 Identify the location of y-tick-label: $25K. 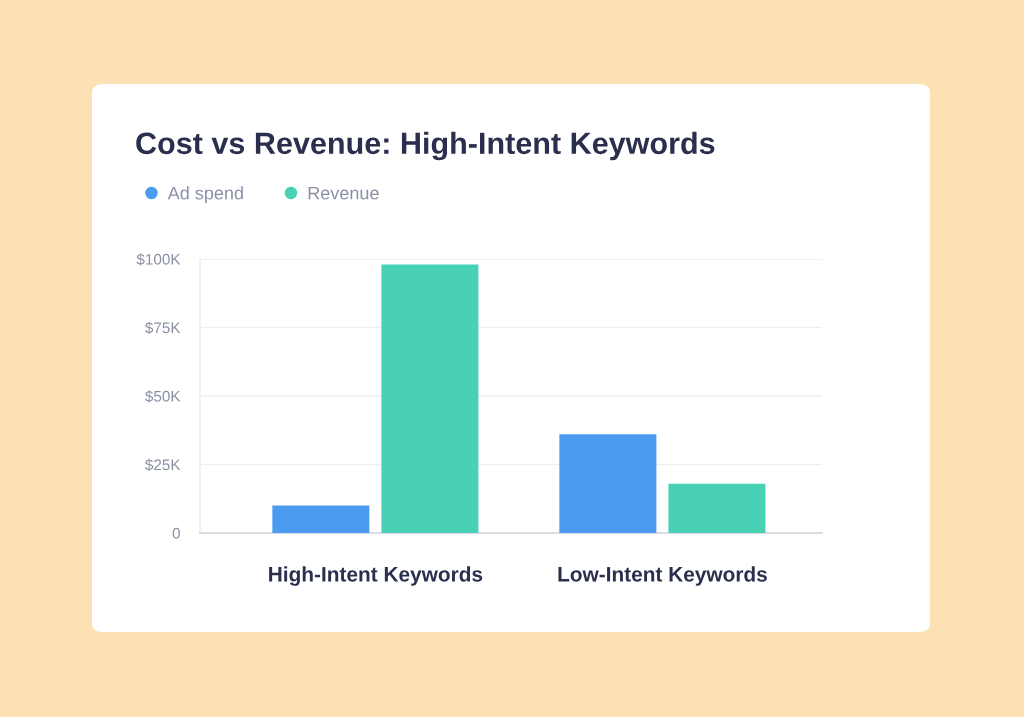
(163, 465).